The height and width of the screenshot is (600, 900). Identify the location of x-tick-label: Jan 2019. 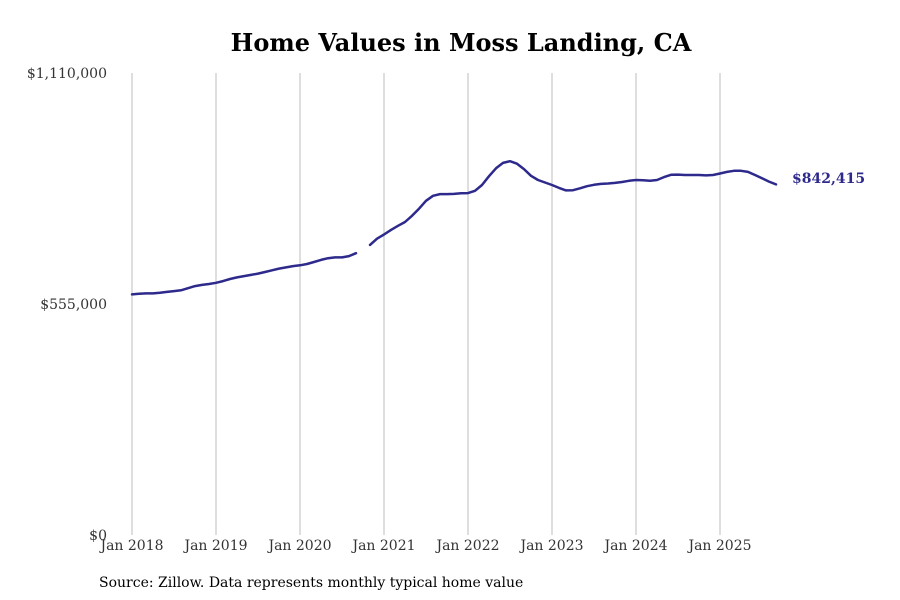
(214, 546).